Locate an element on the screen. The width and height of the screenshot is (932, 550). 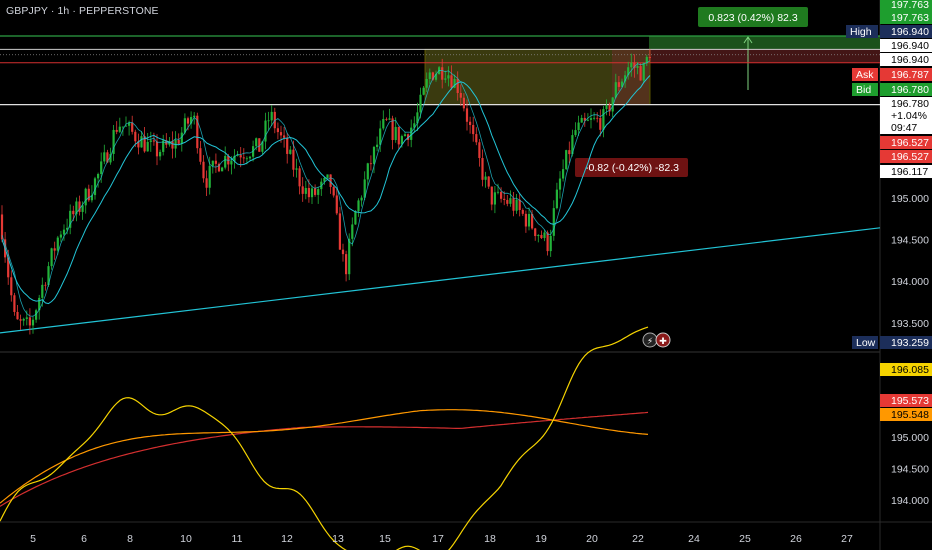
stop-label-box is located at coordinates (631, 167).